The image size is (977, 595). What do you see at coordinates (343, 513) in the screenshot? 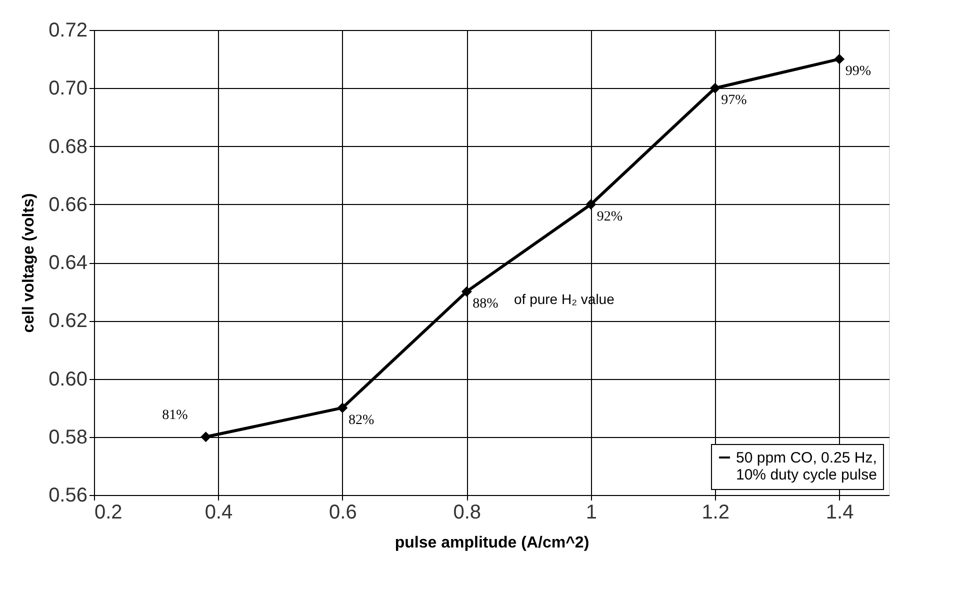
I see `x-tick-label: 0.6` at bounding box center [343, 513].